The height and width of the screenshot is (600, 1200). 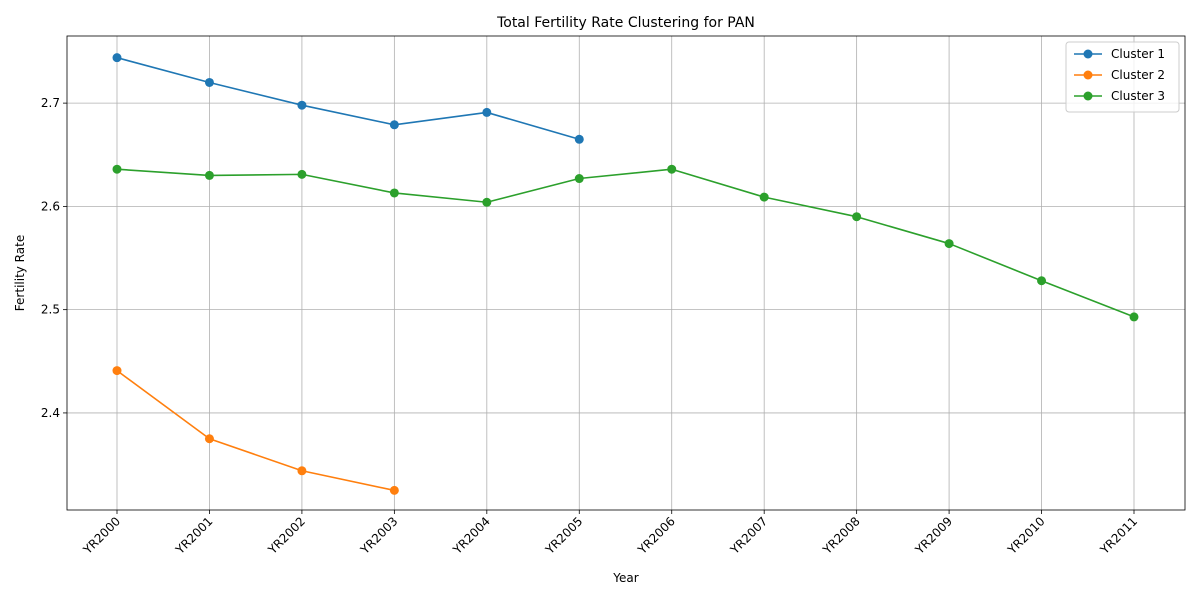 I want to click on x-tick-label: YR2004, so click(x=471, y=535).